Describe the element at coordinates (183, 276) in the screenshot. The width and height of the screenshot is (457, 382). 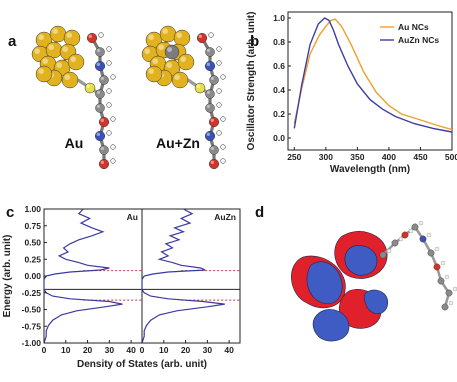
I see `dos-curve-auzn` at that location.